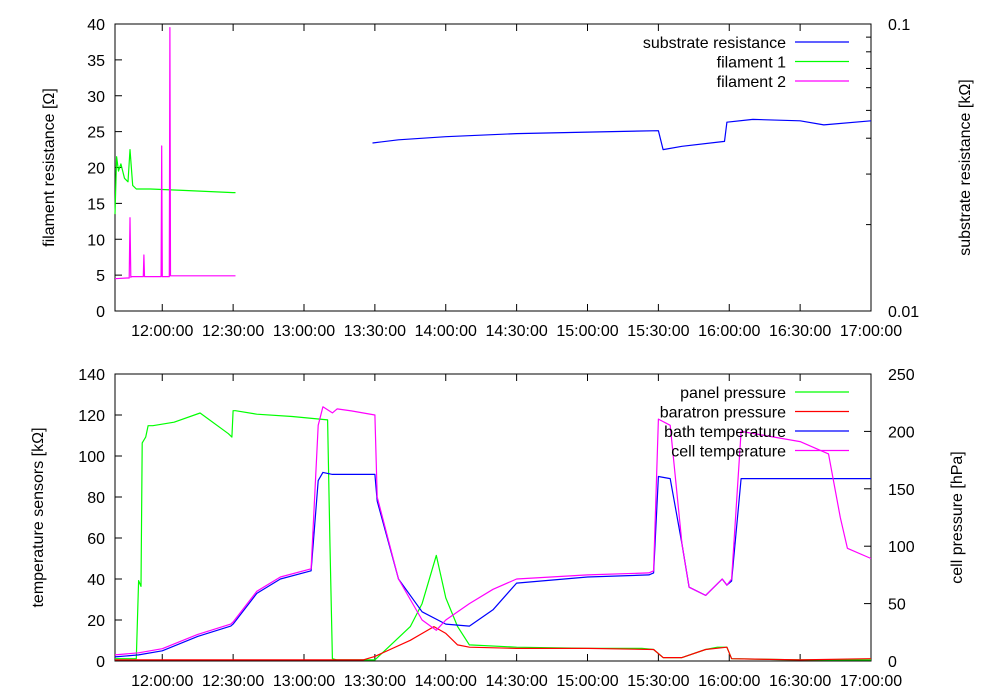 This screenshot has height=700, width=1000. What do you see at coordinates (91, 416) in the screenshot?
I see `y-tick-label: 120` at bounding box center [91, 416].